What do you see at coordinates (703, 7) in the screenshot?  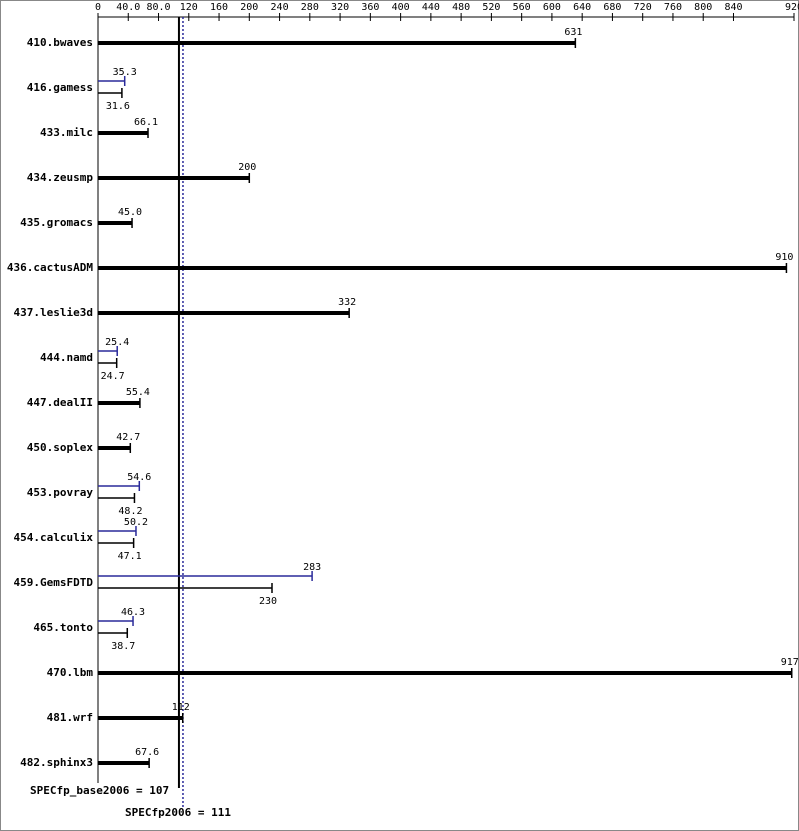 I see `x-tick-label: 800` at bounding box center [703, 7].